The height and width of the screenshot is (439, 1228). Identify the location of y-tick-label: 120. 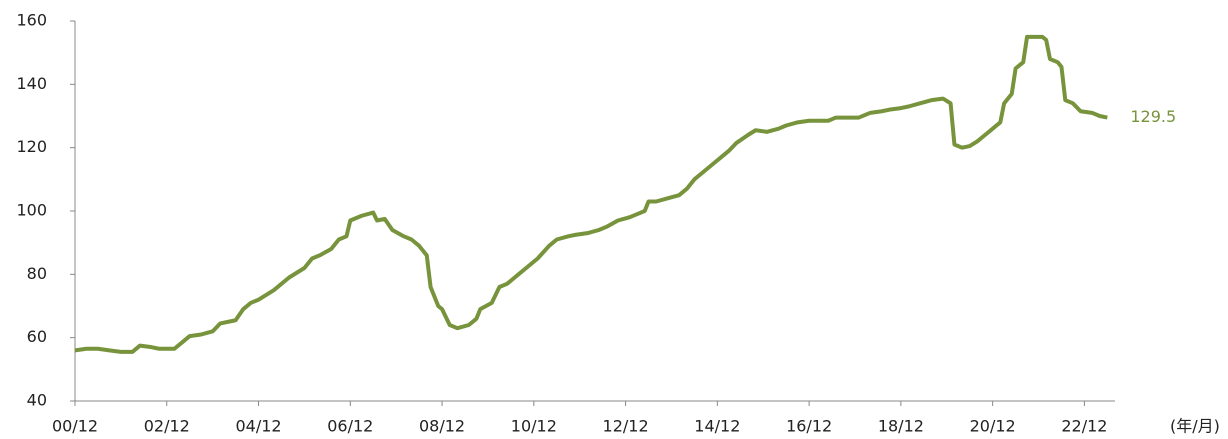
(31, 146).